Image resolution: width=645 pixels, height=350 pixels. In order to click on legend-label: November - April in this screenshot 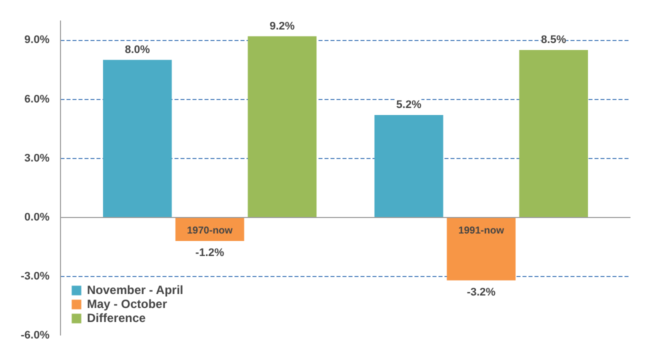, I will do `click(135, 290)`.